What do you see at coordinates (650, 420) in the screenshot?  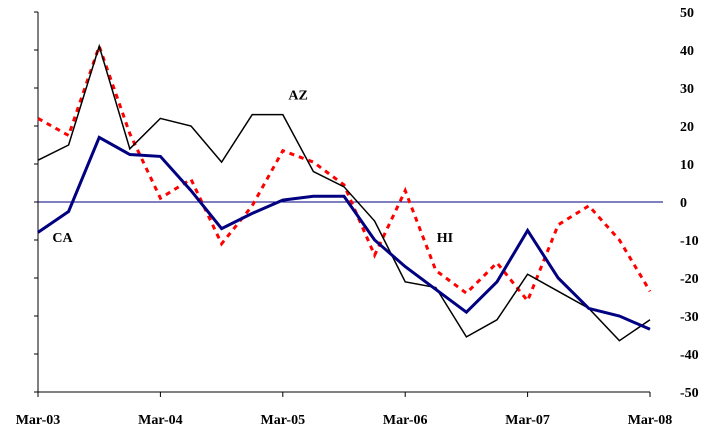 I see `x-tick-label: Mar-08` at bounding box center [650, 420].